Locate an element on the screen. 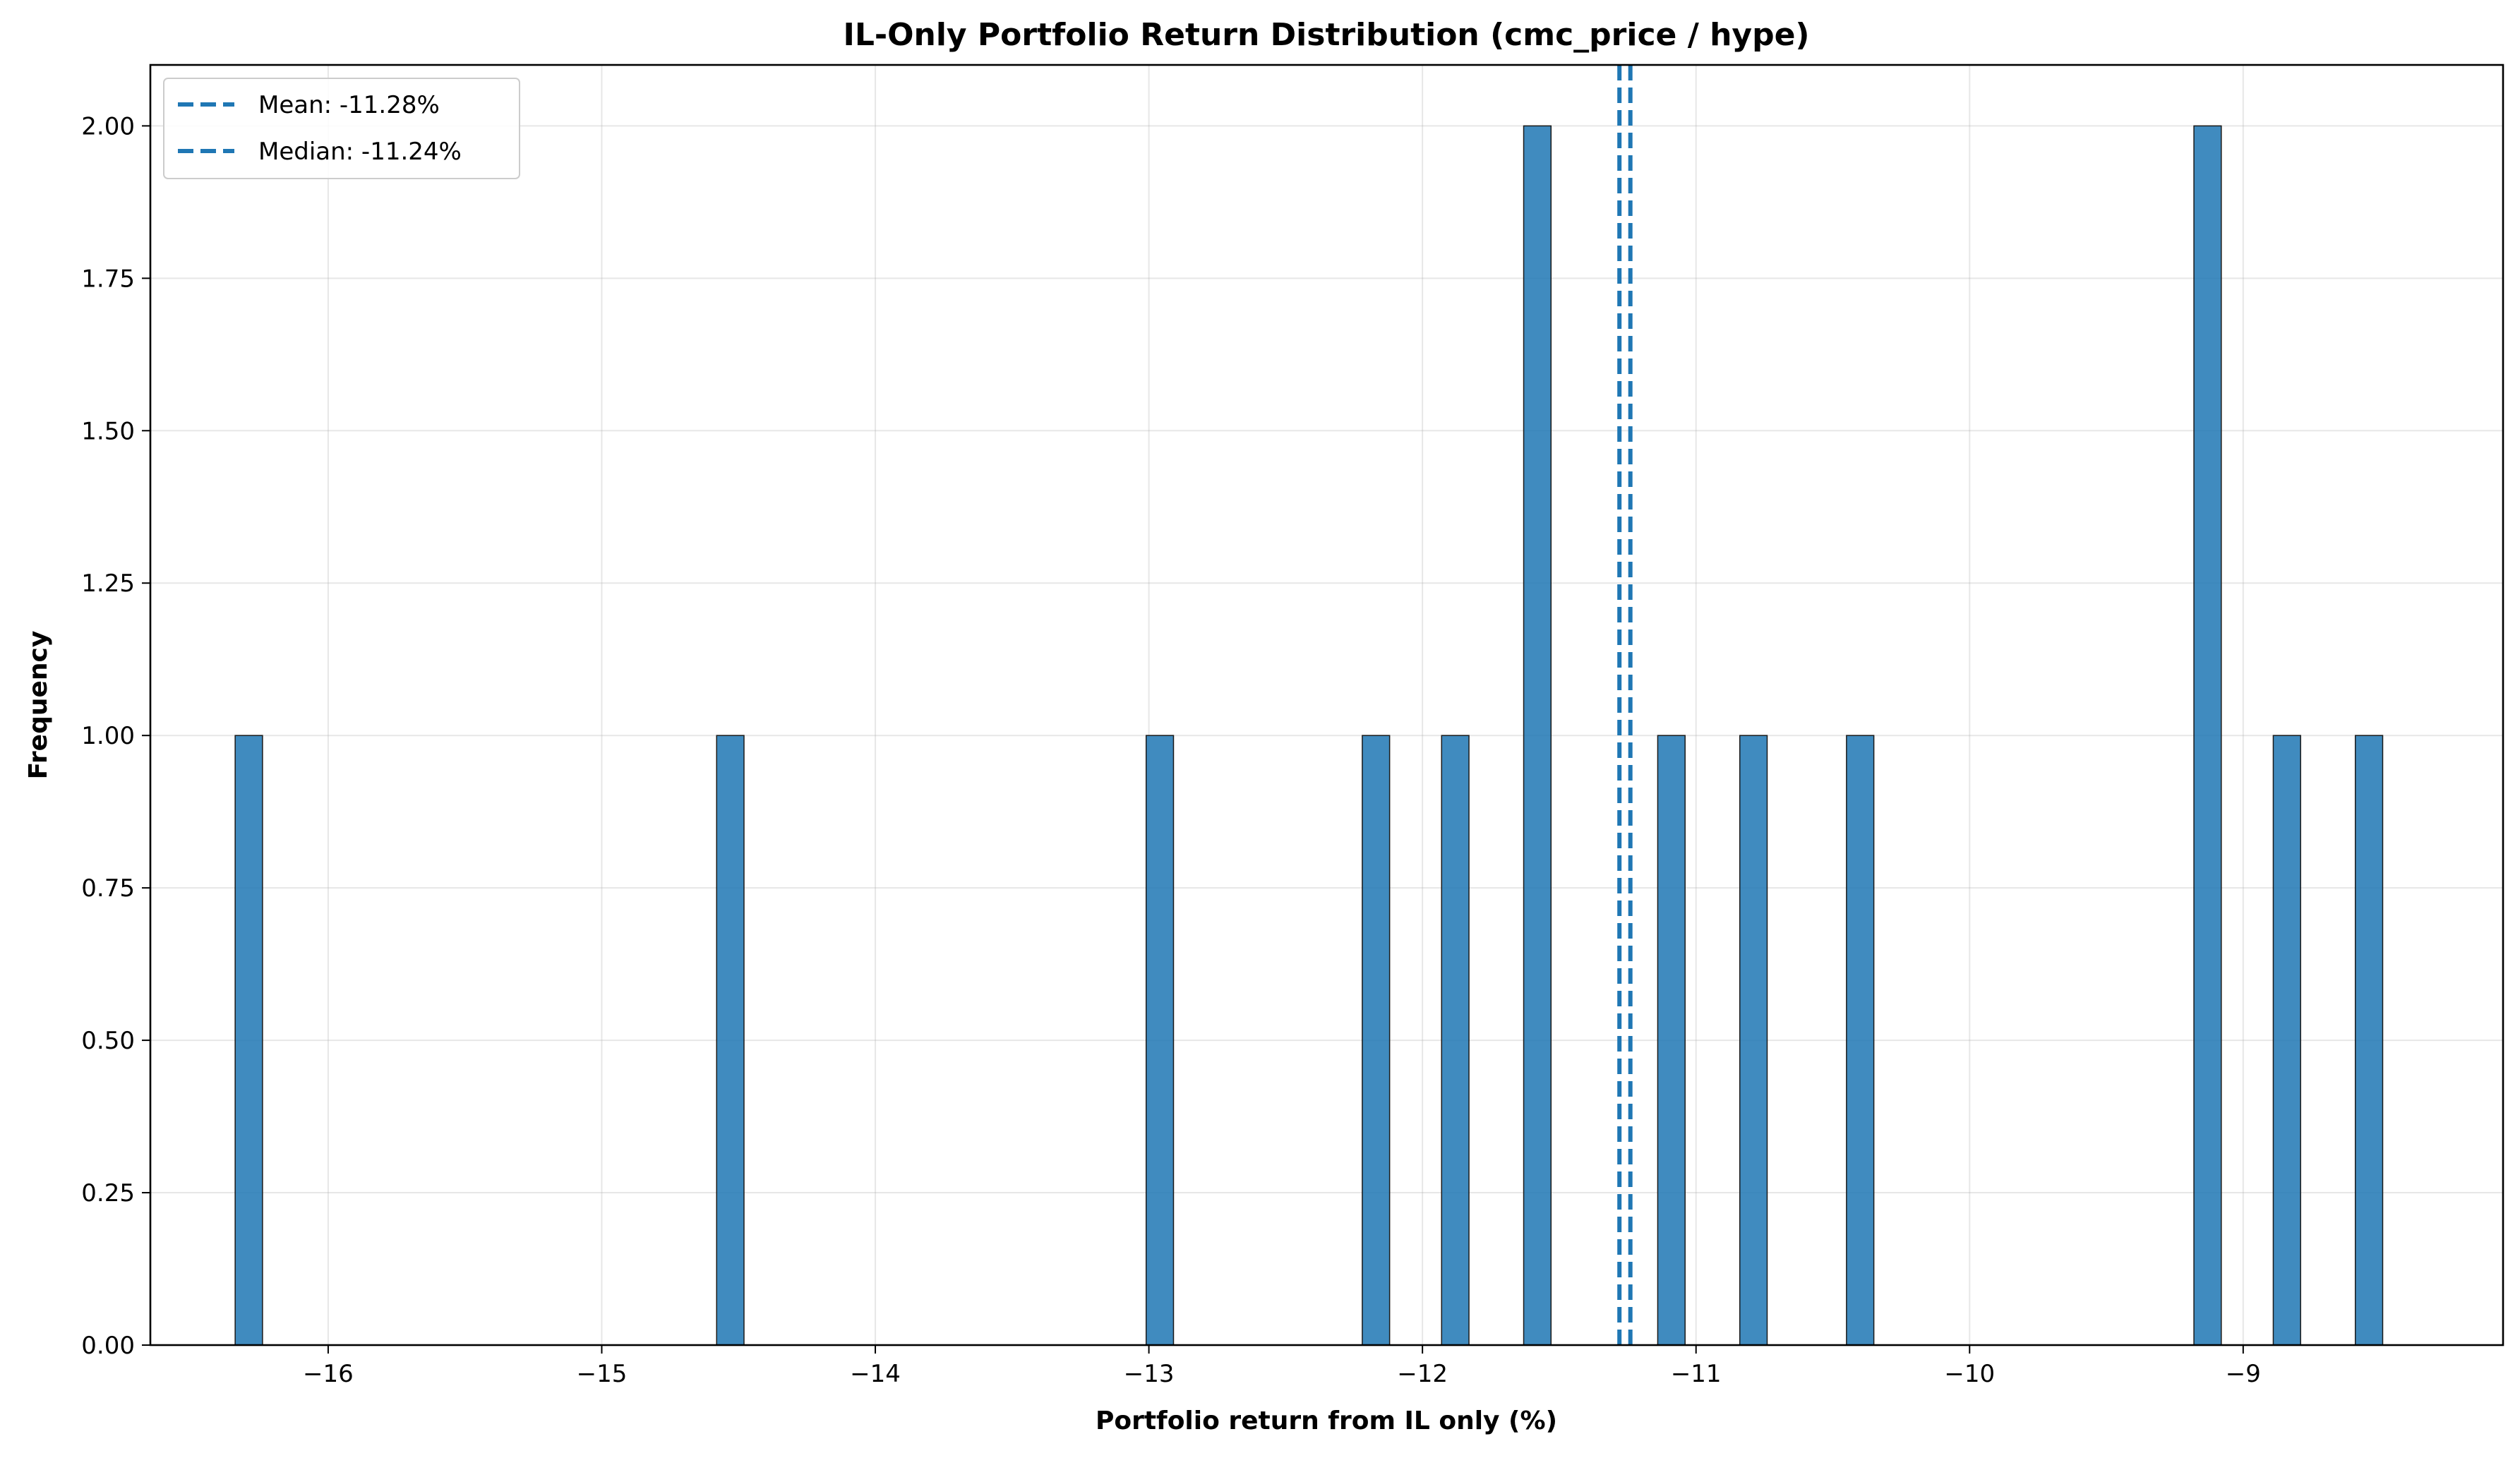 Image resolution: width=2520 pixels, height=1458 pixels. legend-mean-label: Mean: -11.28% is located at coordinates (349, 105).